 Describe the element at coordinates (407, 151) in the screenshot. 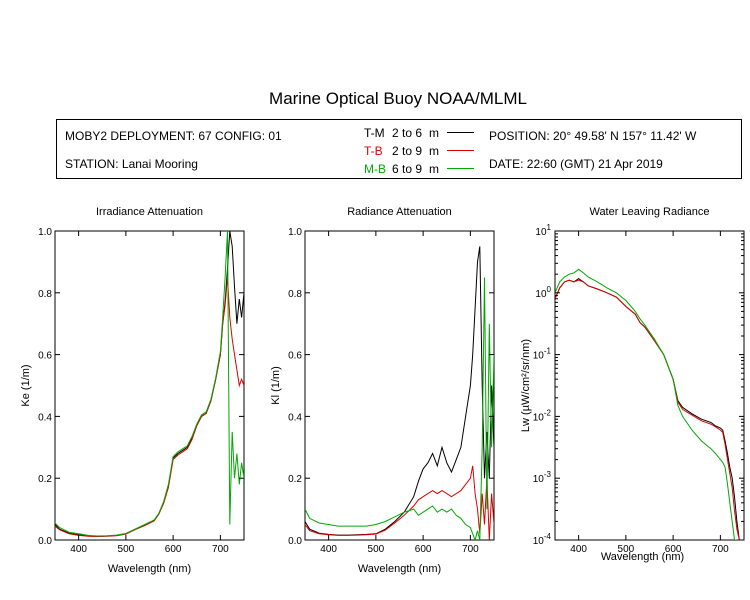

I see `legend-range: 2 to 9` at that location.